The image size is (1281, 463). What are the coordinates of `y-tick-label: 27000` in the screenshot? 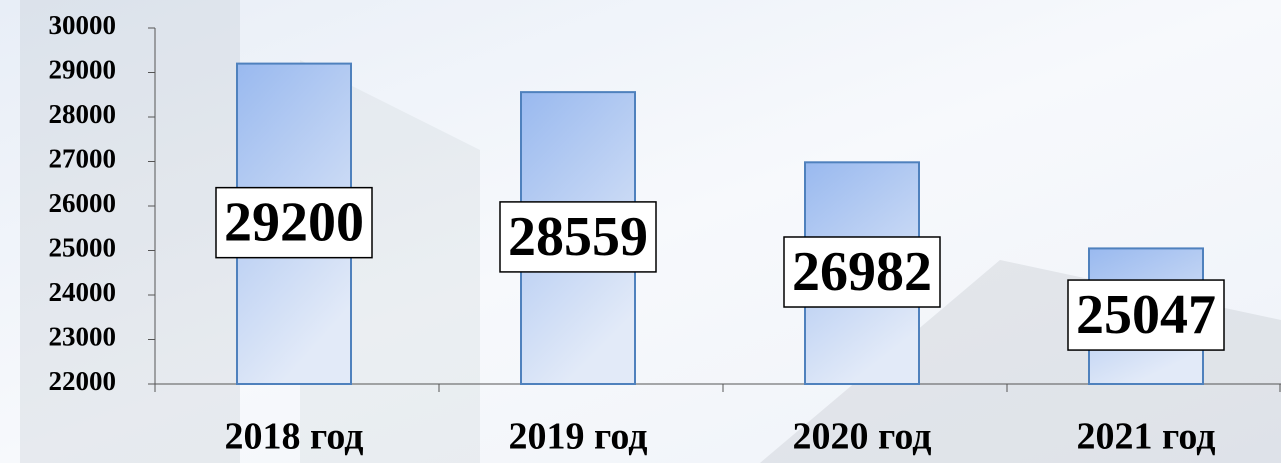 It's located at (83, 159).